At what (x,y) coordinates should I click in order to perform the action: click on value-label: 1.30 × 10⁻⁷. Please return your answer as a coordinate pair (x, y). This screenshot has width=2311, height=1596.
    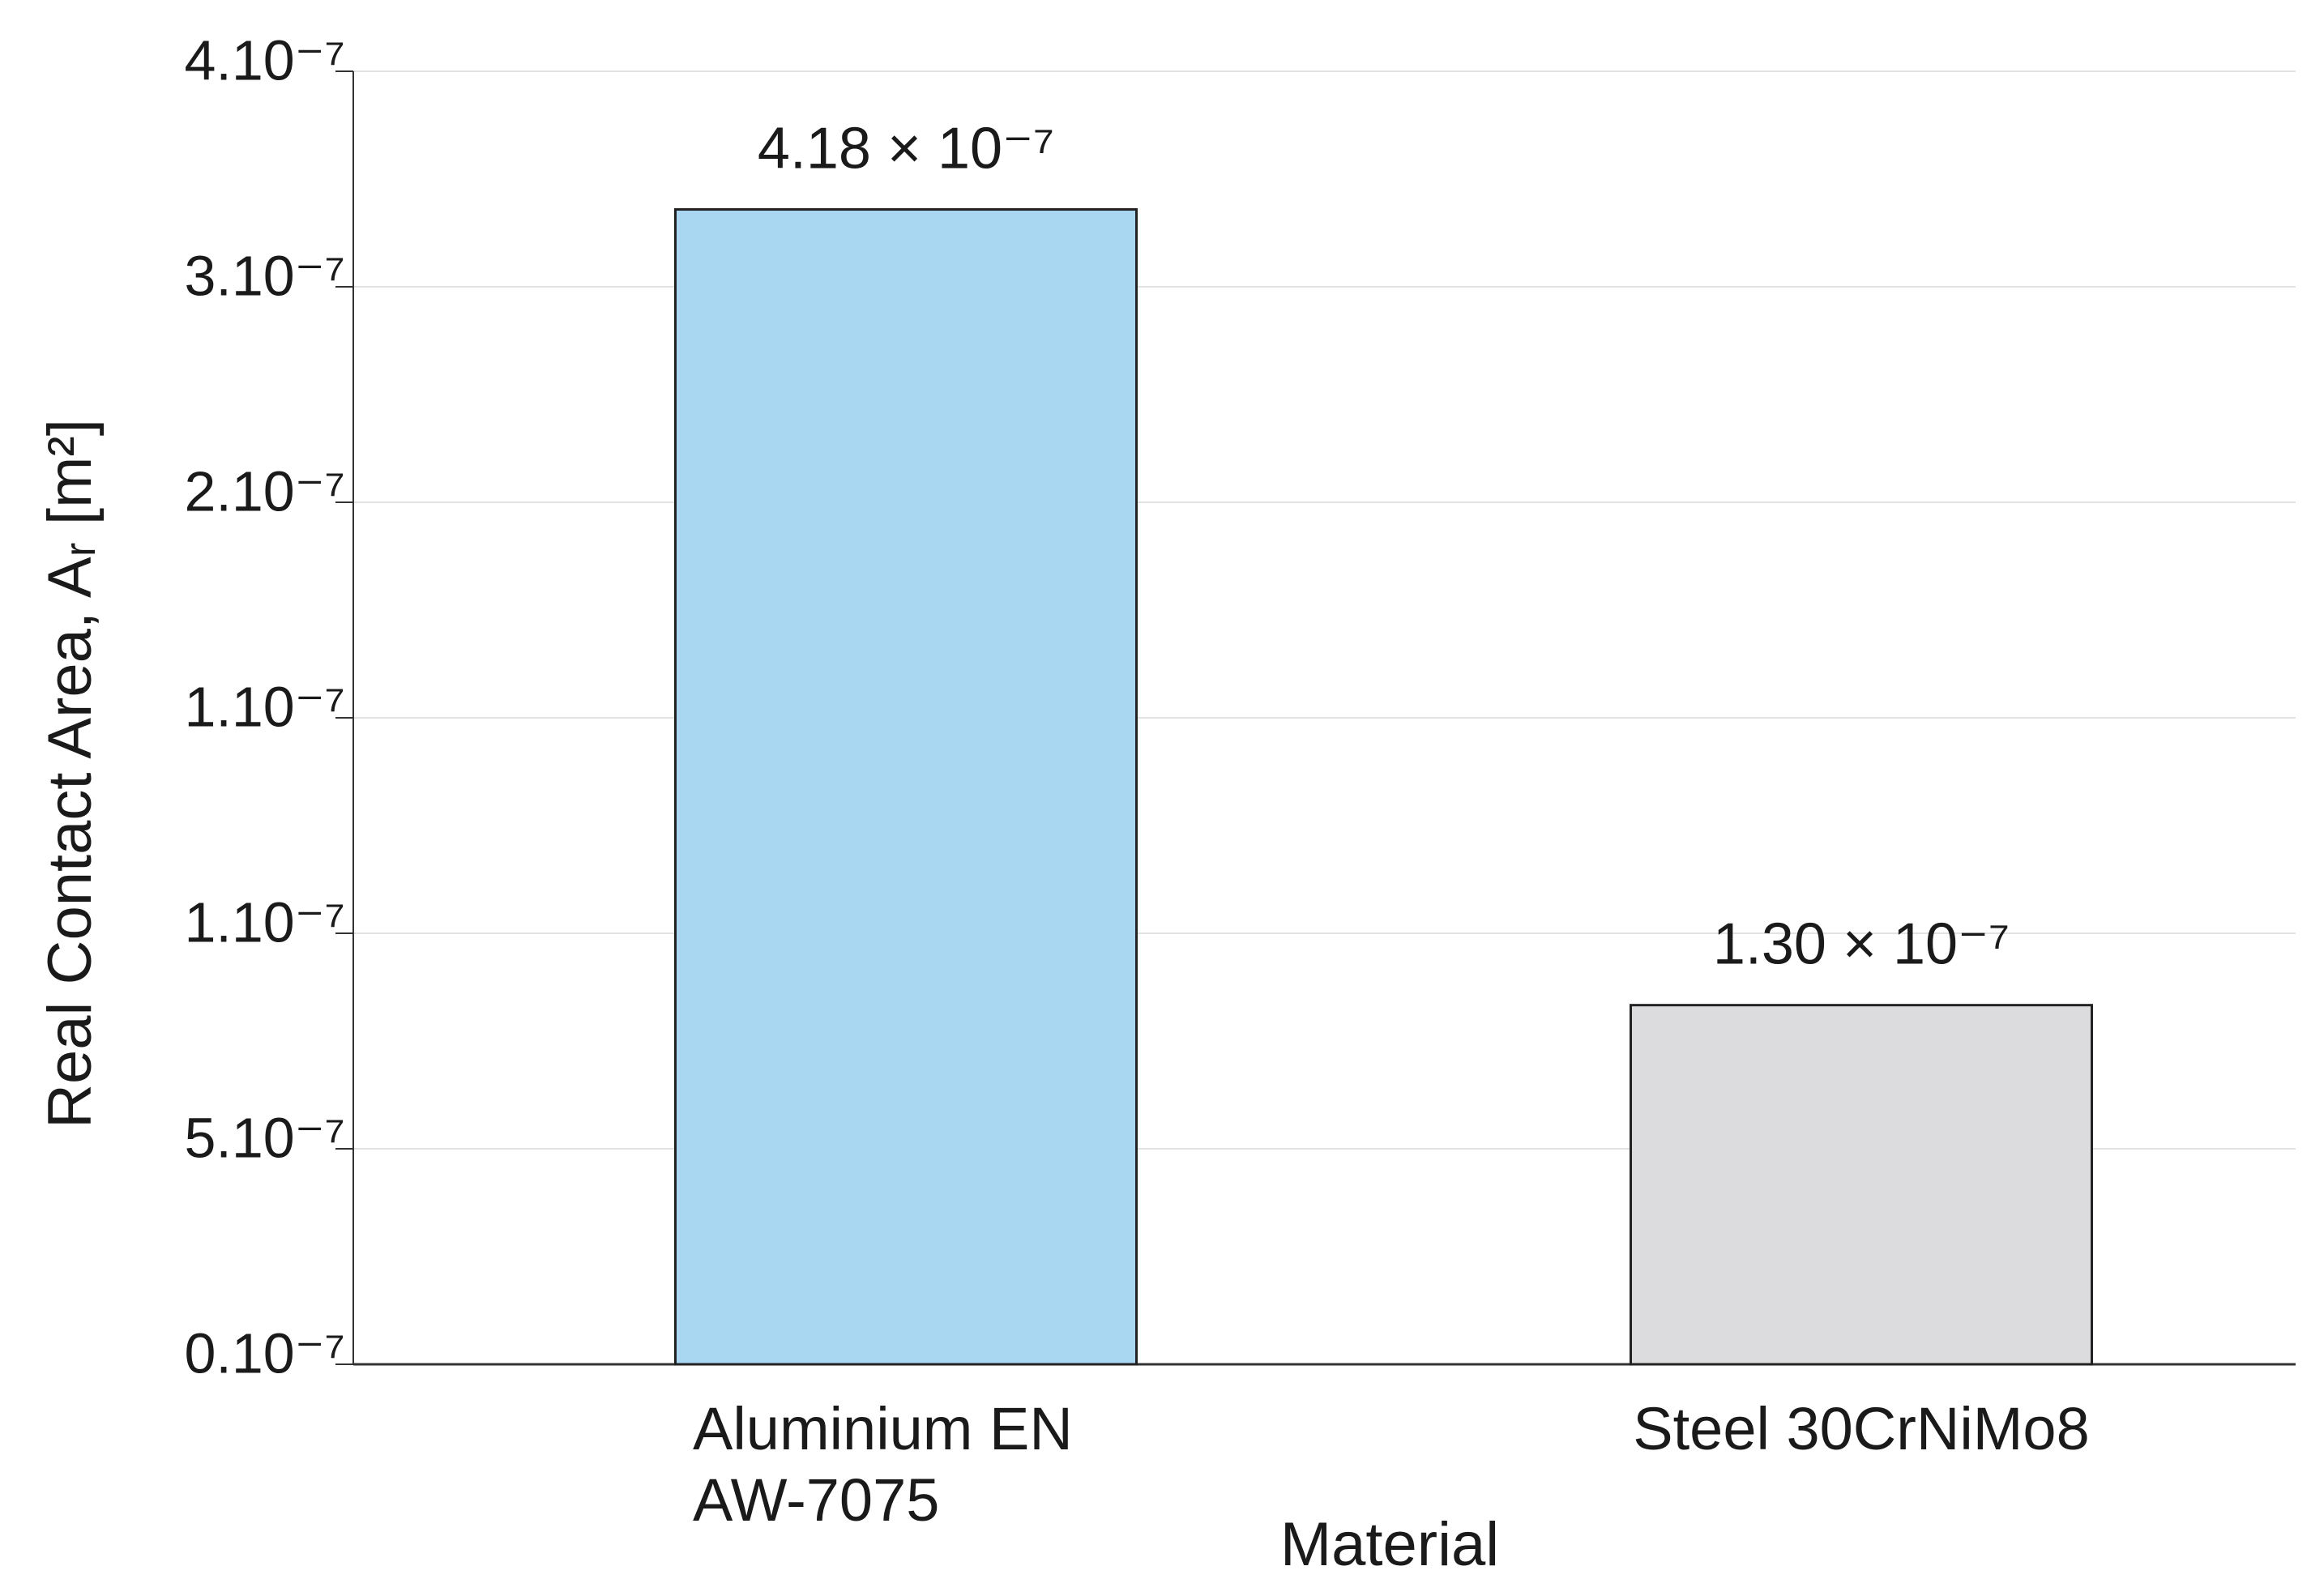
    Looking at the image, I should click on (1861, 944).